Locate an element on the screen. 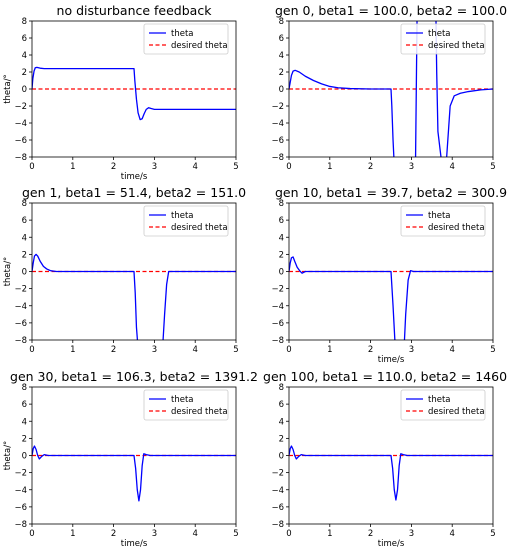 Image resolution: width=507 pixels, height=550 pixels. chart-title: no disturbance feedback is located at coordinates (135, 10).